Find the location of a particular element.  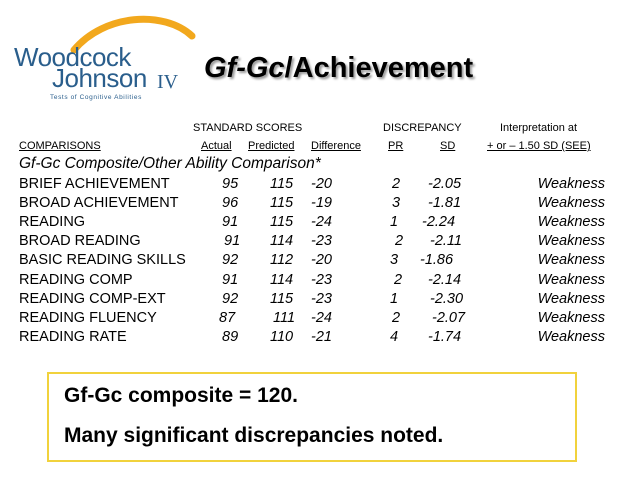

row-predicted: 110 is located at coordinates (282, 336).